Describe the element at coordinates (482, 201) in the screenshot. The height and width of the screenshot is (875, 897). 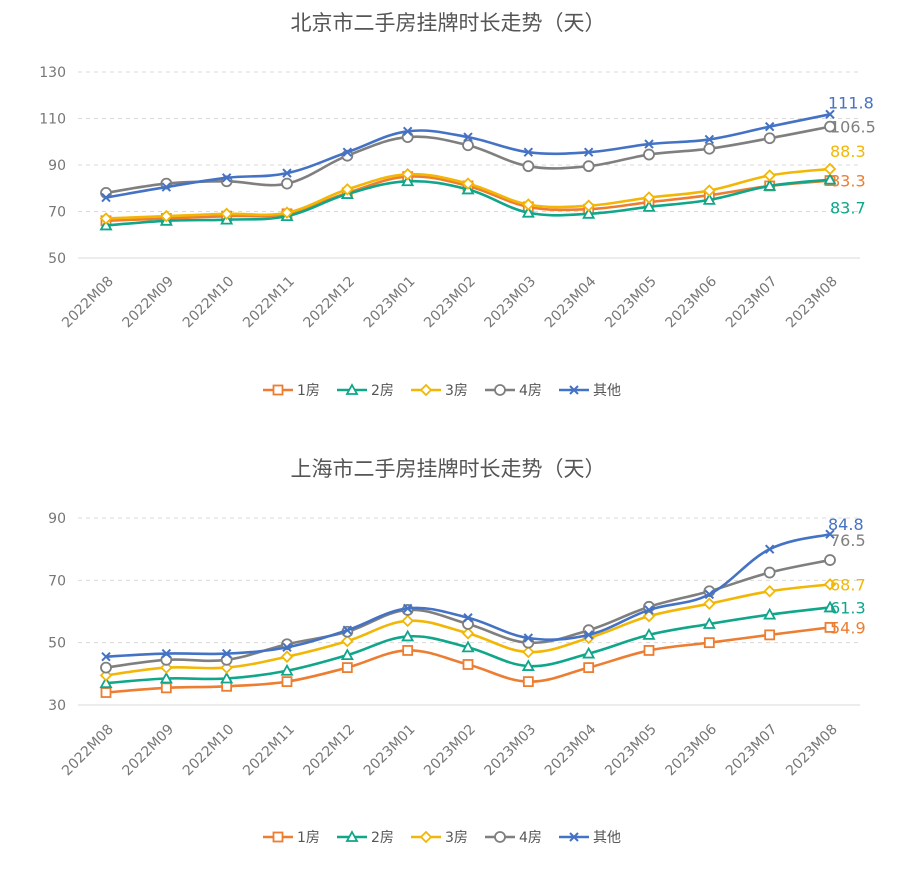
I see `series-2房: 83.7` at that location.